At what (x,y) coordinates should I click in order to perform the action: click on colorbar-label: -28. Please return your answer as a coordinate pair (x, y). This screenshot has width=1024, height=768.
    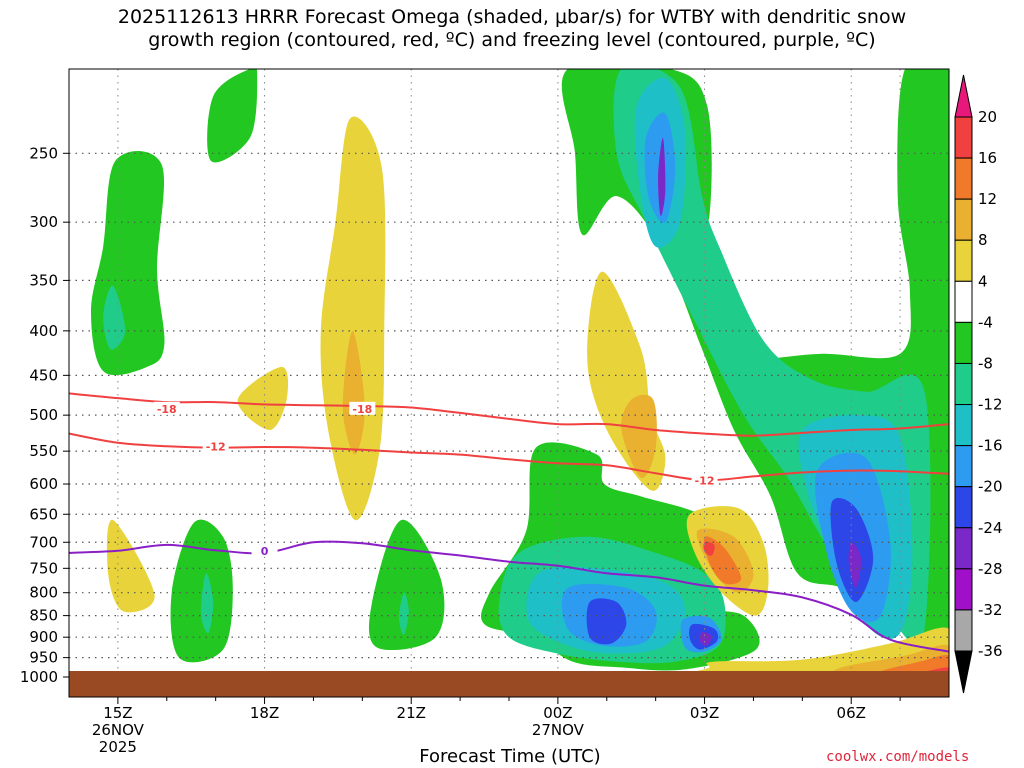
    Looking at the image, I should click on (990, 569).